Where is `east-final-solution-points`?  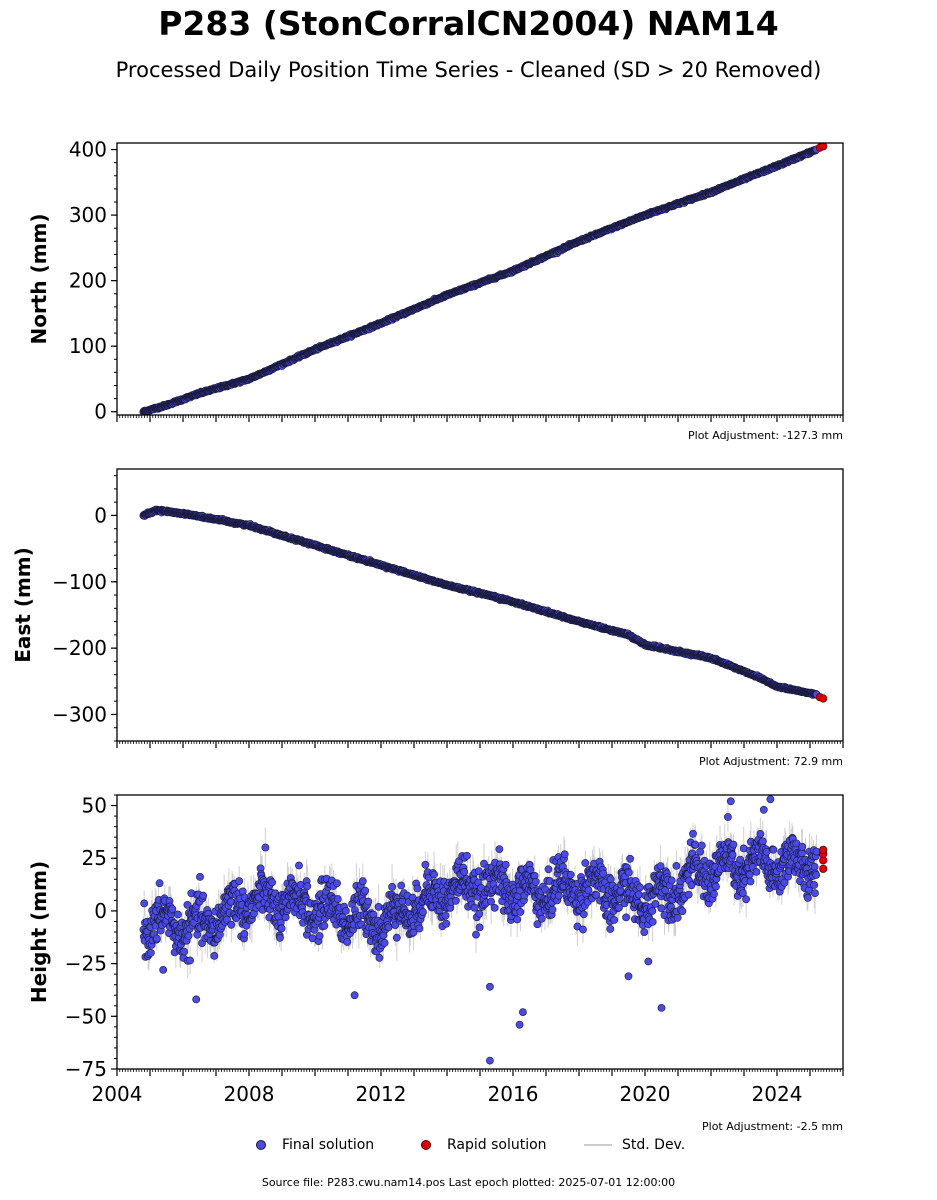 east-final-solution-points is located at coordinates (480, 602).